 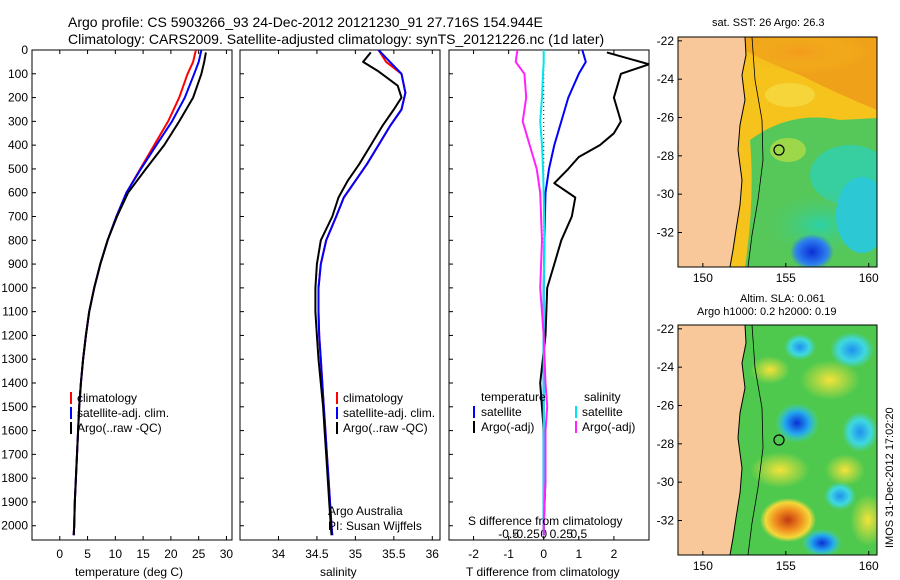 I want to click on legend-temp-argo: Argo(-adj), so click(x=507, y=427).